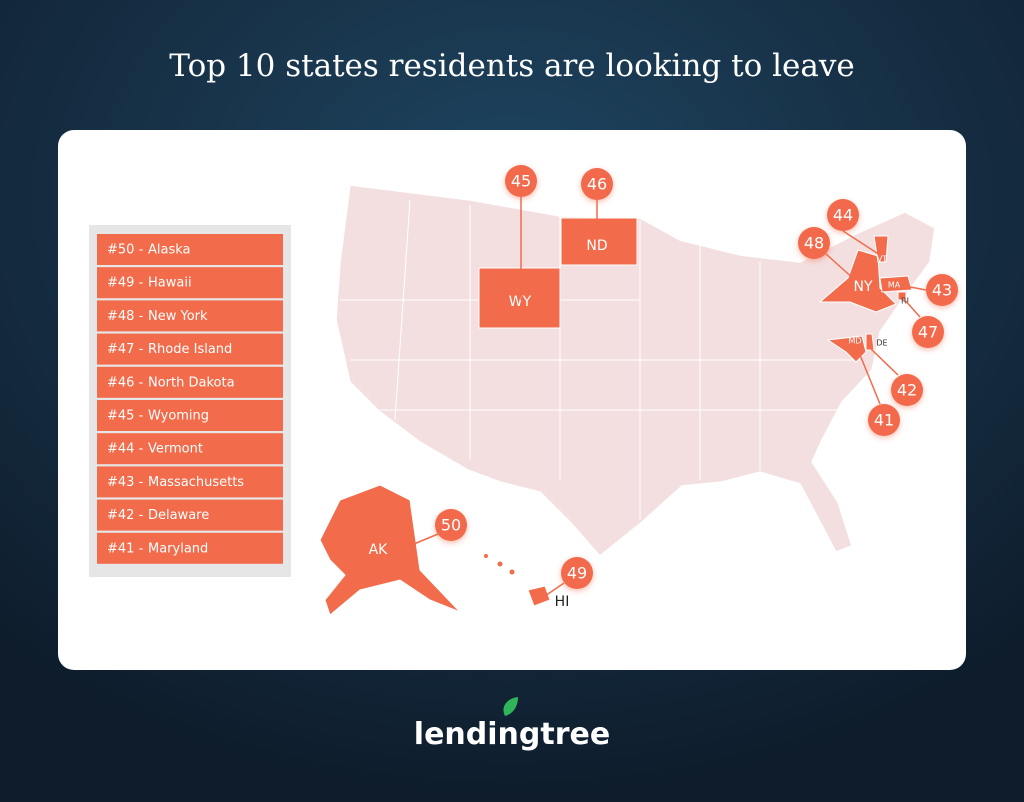  I want to click on state-label: HI, so click(562, 602).